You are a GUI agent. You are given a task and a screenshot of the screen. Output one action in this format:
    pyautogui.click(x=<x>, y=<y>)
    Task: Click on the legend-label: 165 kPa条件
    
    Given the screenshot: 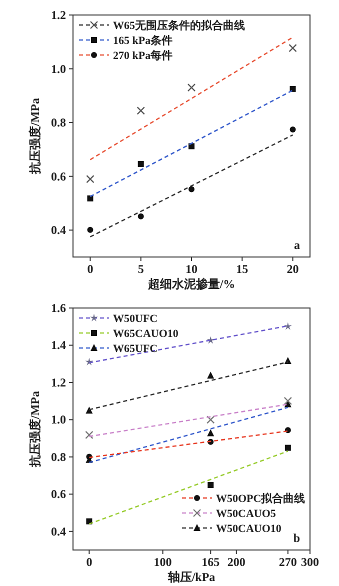 What is the action you would take?
    pyautogui.click(x=143, y=40)
    